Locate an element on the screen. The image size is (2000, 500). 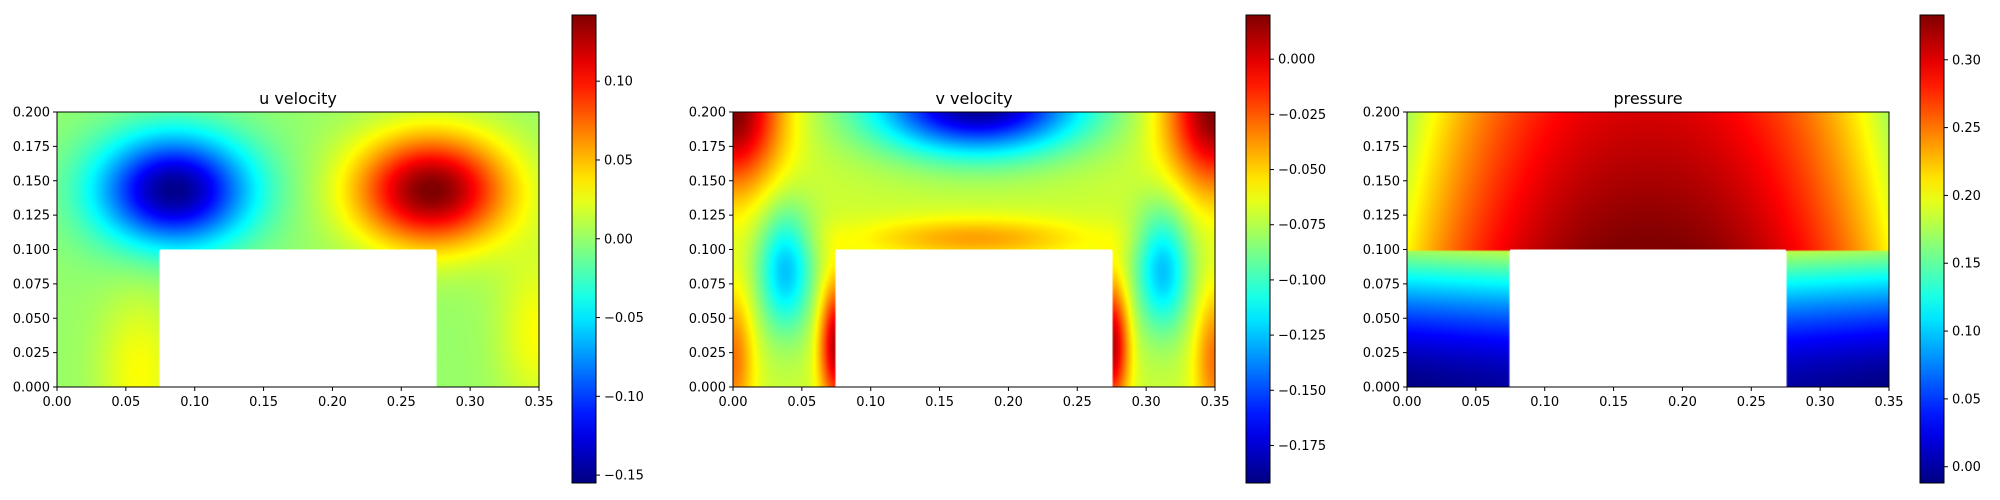
v-obstacle is located at coordinates (974, 318).